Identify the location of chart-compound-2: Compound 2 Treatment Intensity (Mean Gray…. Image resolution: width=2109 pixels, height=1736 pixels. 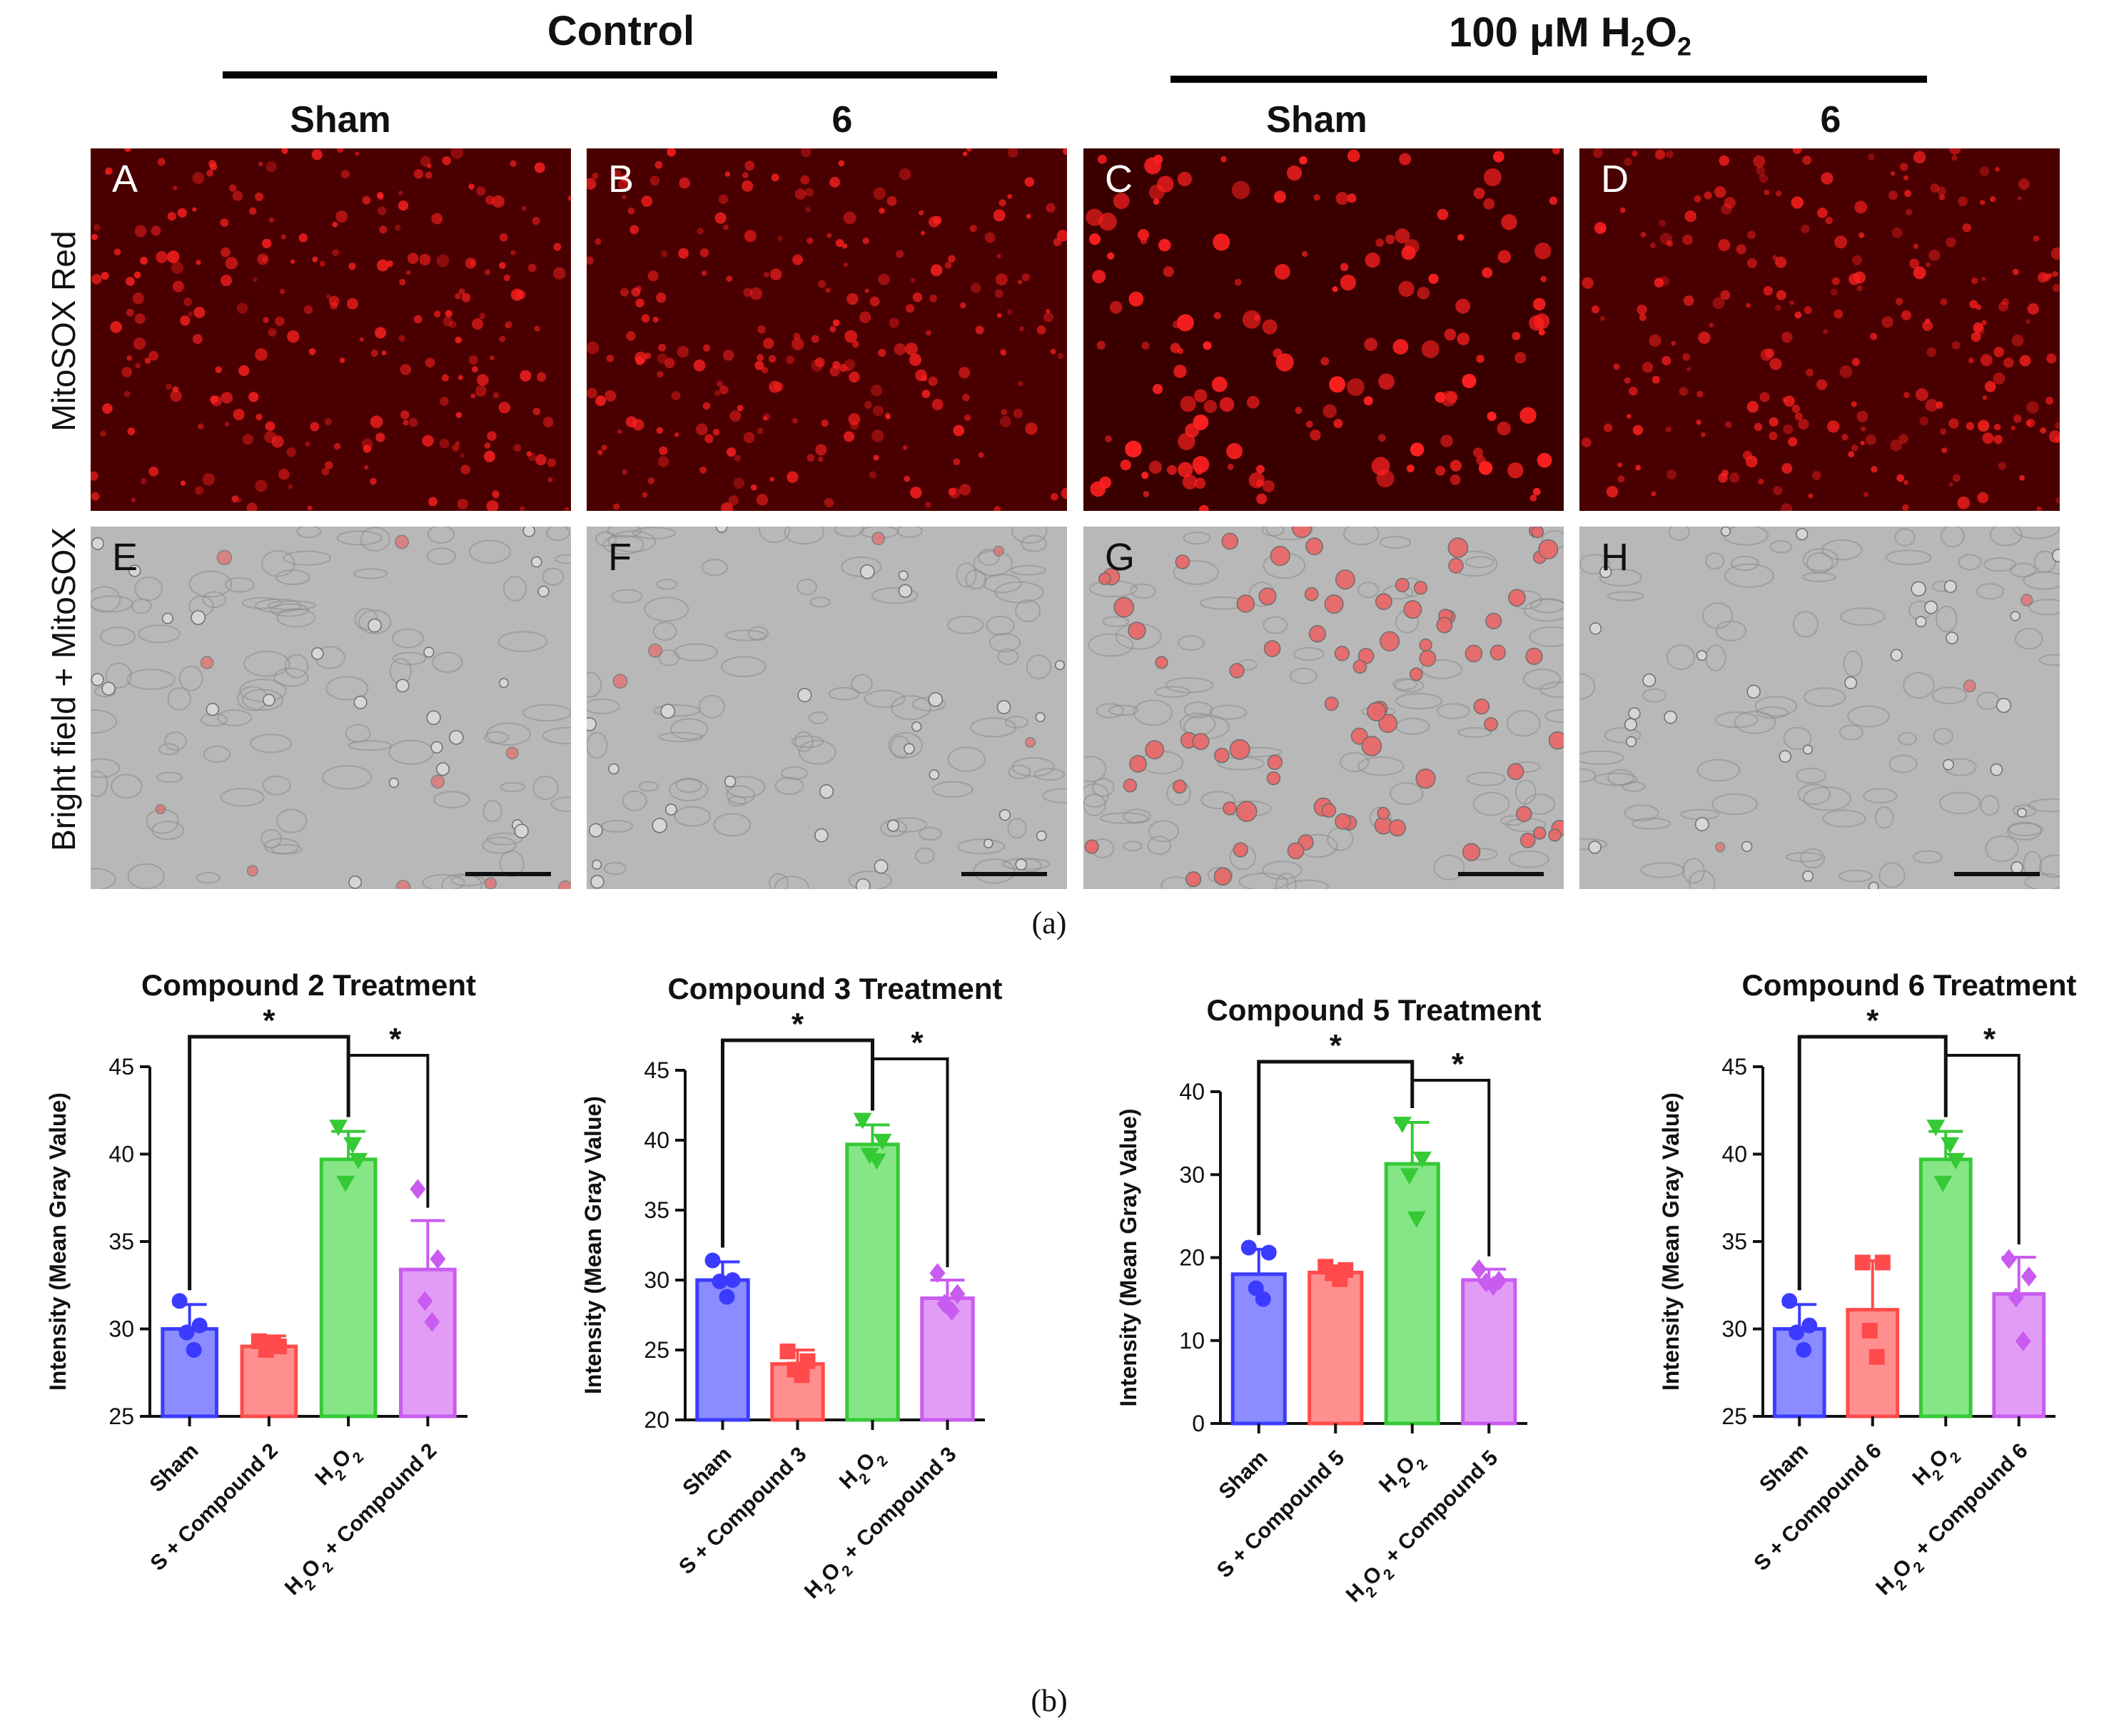
(260, 1284).